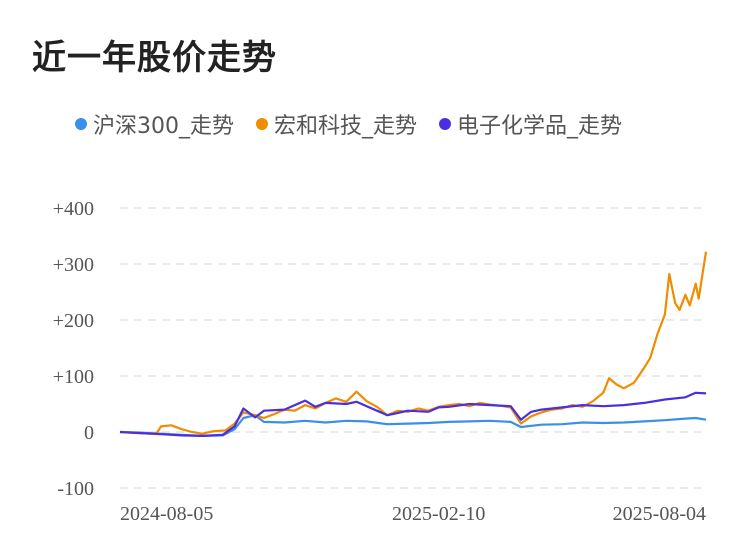  Describe the element at coordinates (75, 489) in the screenshot. I see `y-tick-label: -100` at that location.